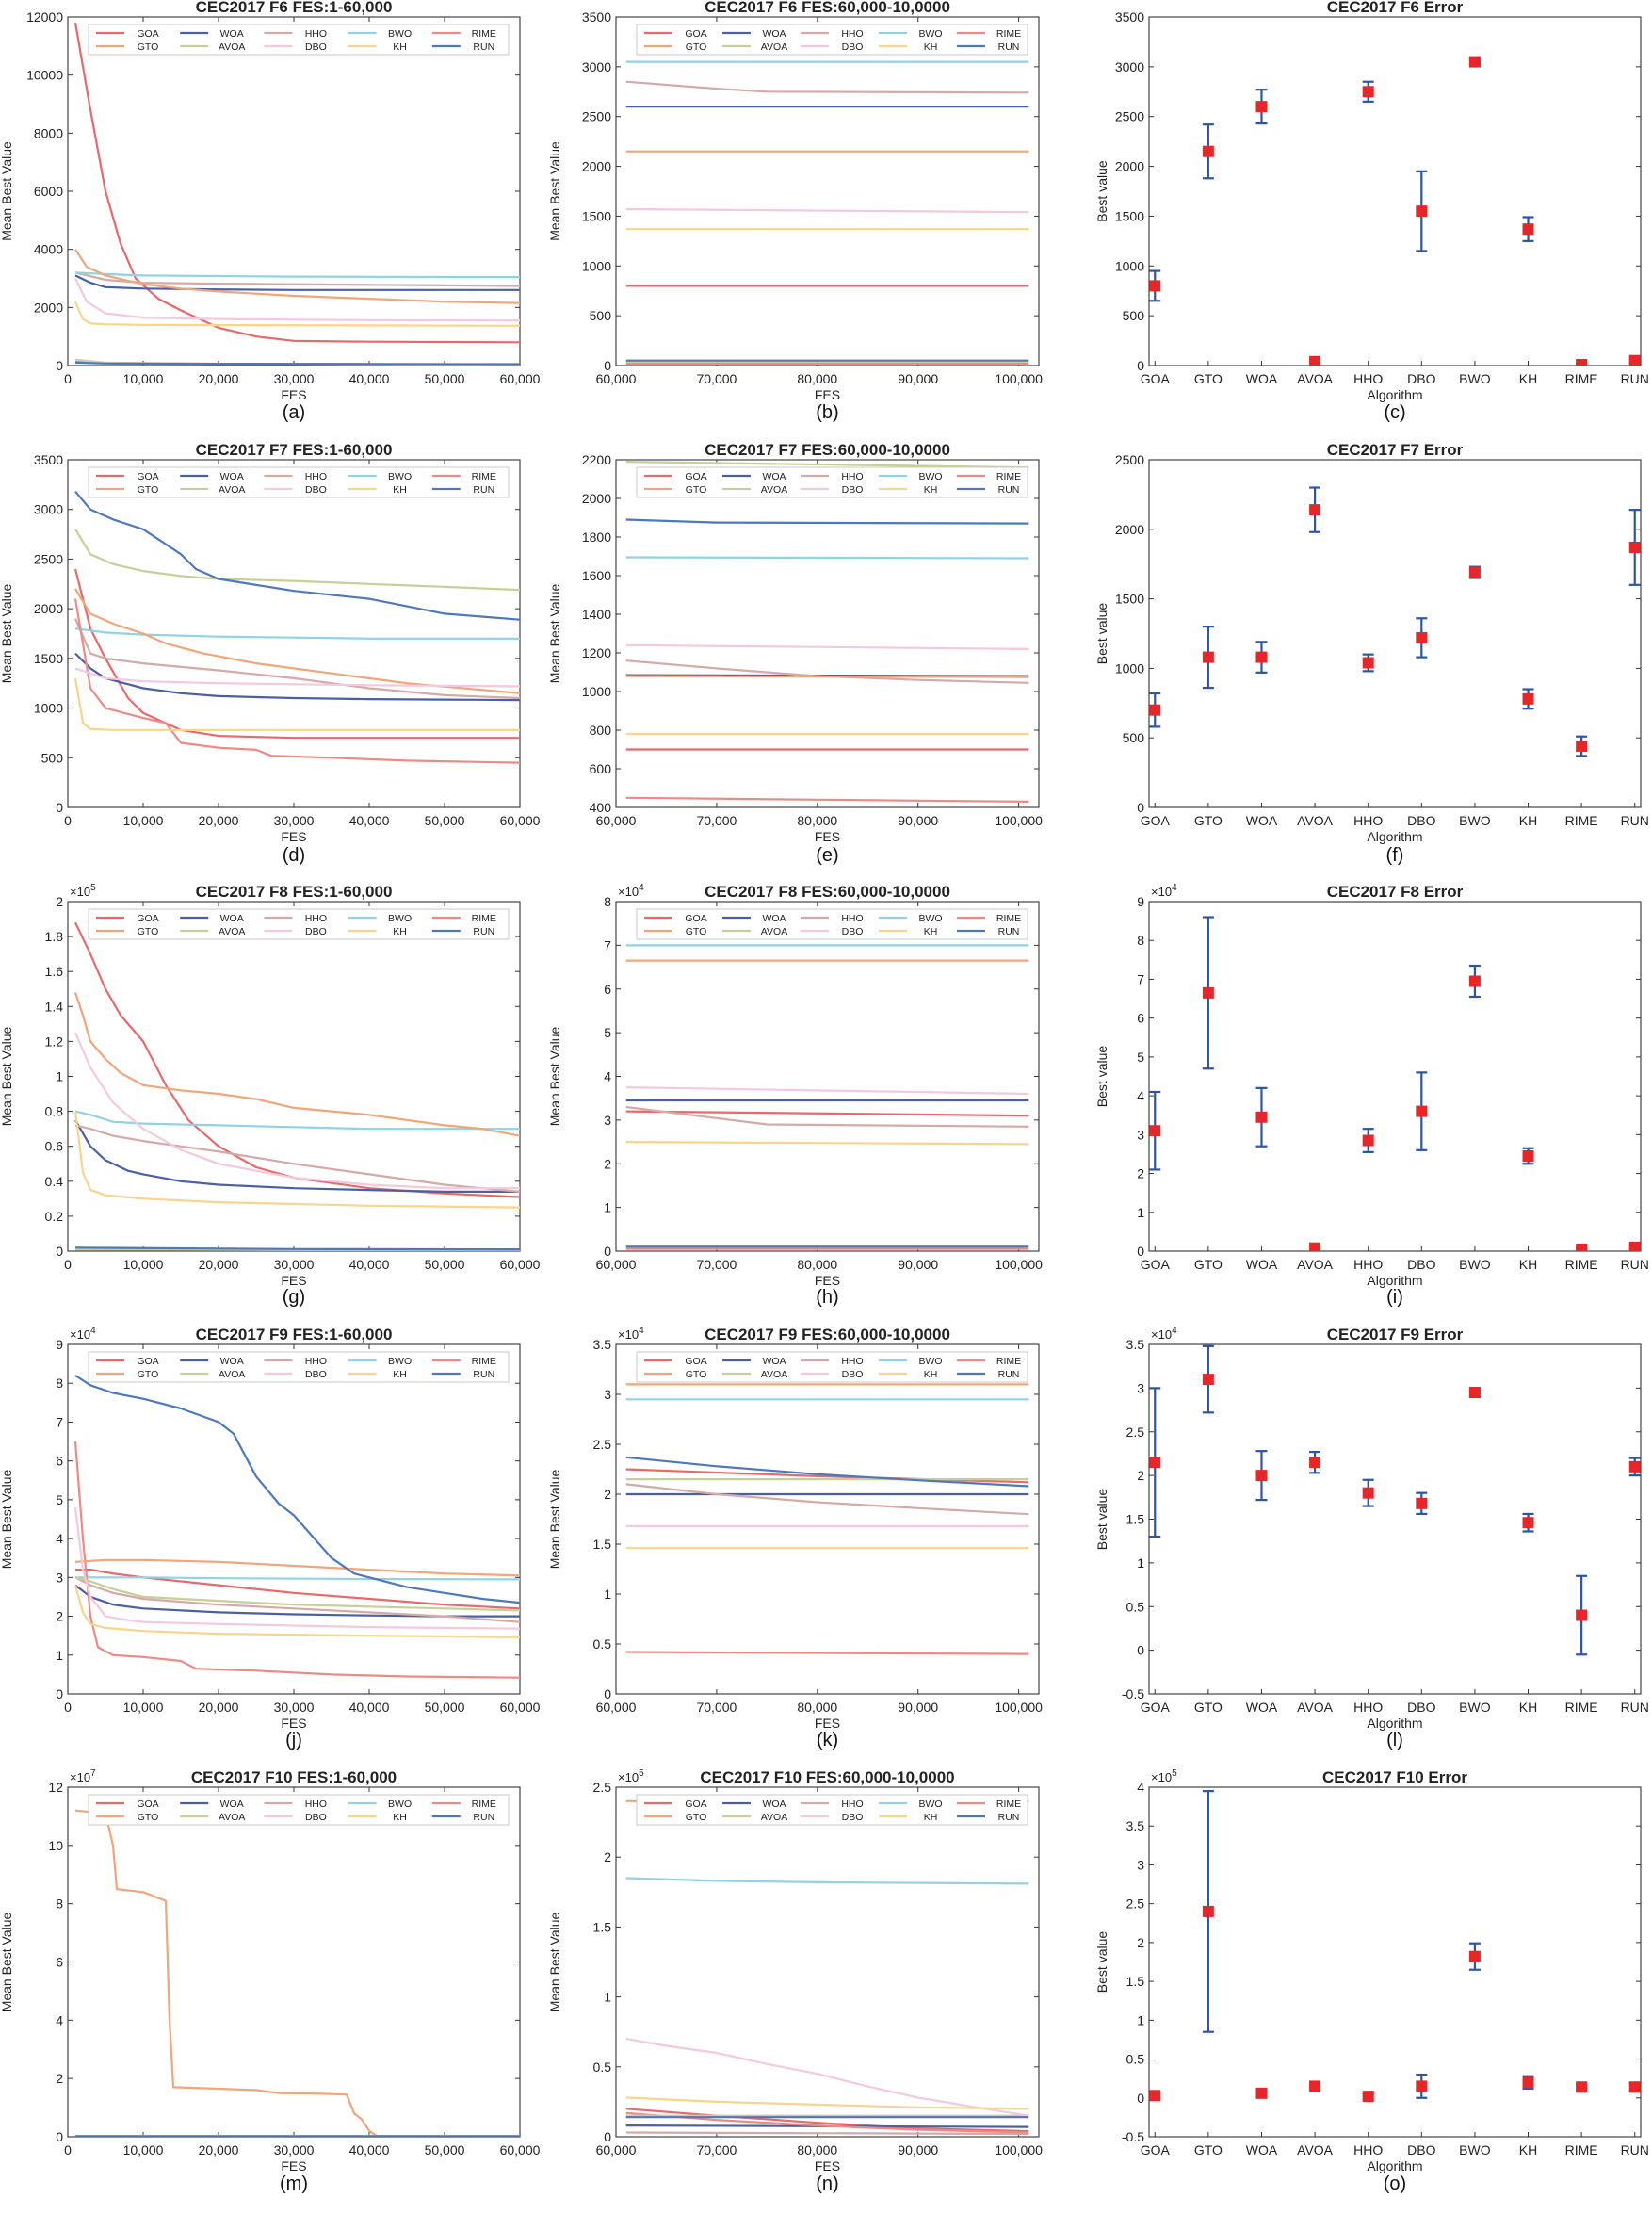 The width and height of the screenshot is (1652, 2214). Describe the element at coordinates (695, 918) in the screenshot. I see `legend-label-goa: GOA` at that location.